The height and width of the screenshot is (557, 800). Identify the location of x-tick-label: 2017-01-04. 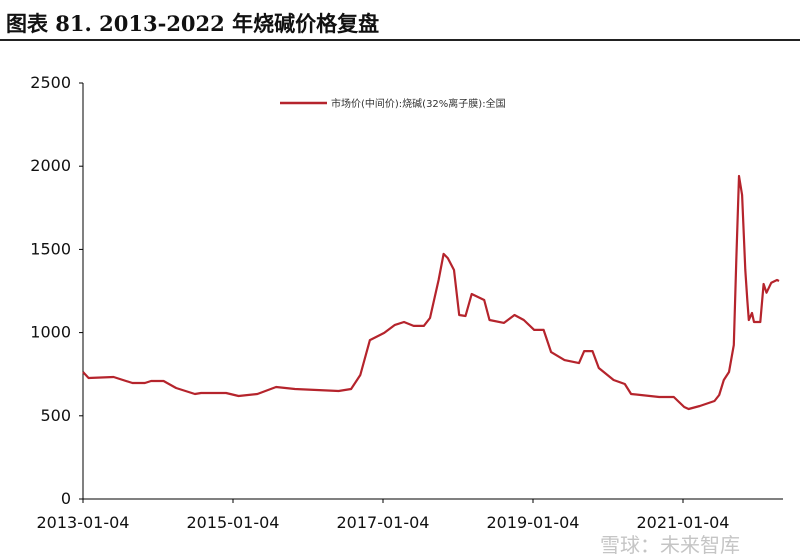
(383, 522).